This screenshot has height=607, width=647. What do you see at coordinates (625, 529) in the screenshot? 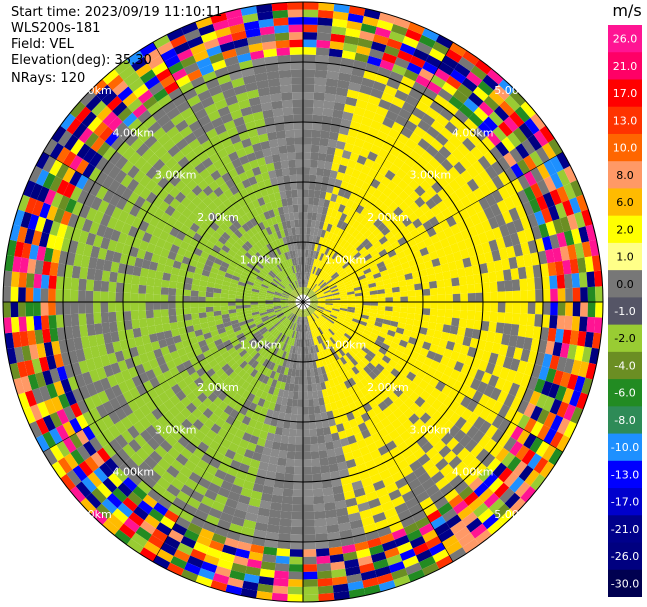
I see `colorbar-tick-label: -21.0` at bounding box center [625, 529].